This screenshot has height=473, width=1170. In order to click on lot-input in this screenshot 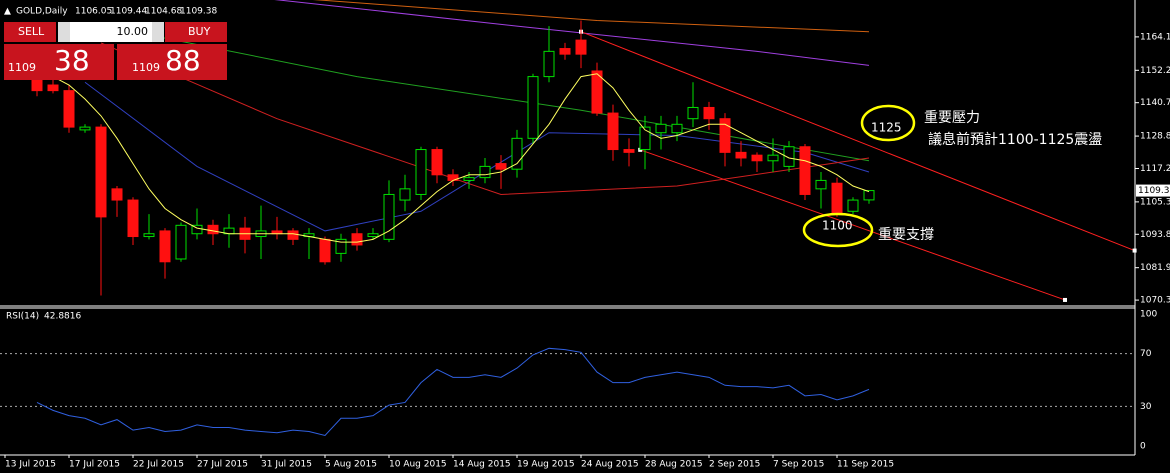, I will do `click(111, 32)`.